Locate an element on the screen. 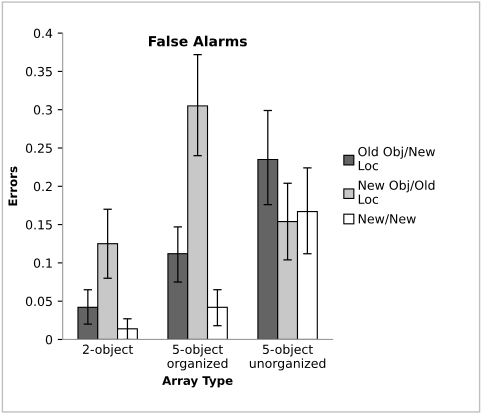 Image resolution: width=482 pixels, height=414 pixels. x-tick-label: 5-object unorganized is located at coordinates (288, 357).